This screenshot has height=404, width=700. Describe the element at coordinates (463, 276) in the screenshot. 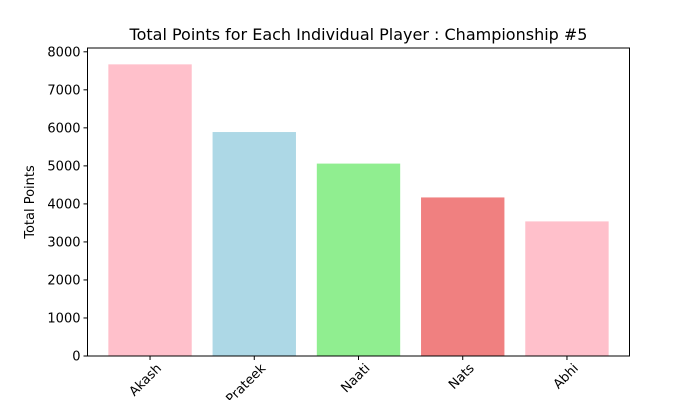

I see `bar-nats` at that location.